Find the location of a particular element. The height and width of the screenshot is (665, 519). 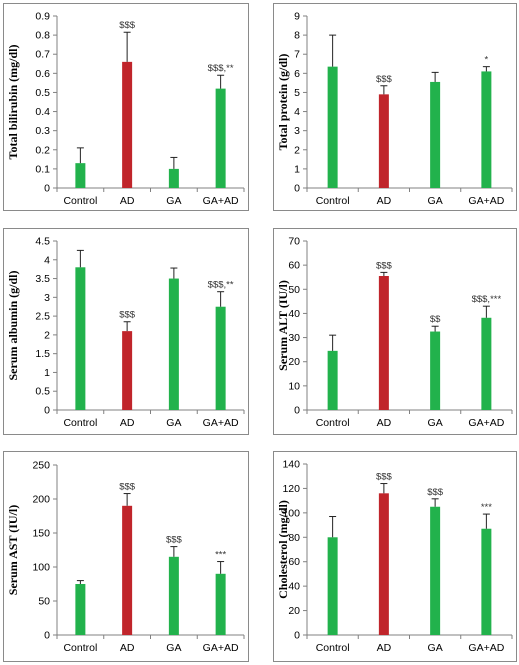

y-tick-label-cholesterol-6: 120 is located at coordinates (291, 489).